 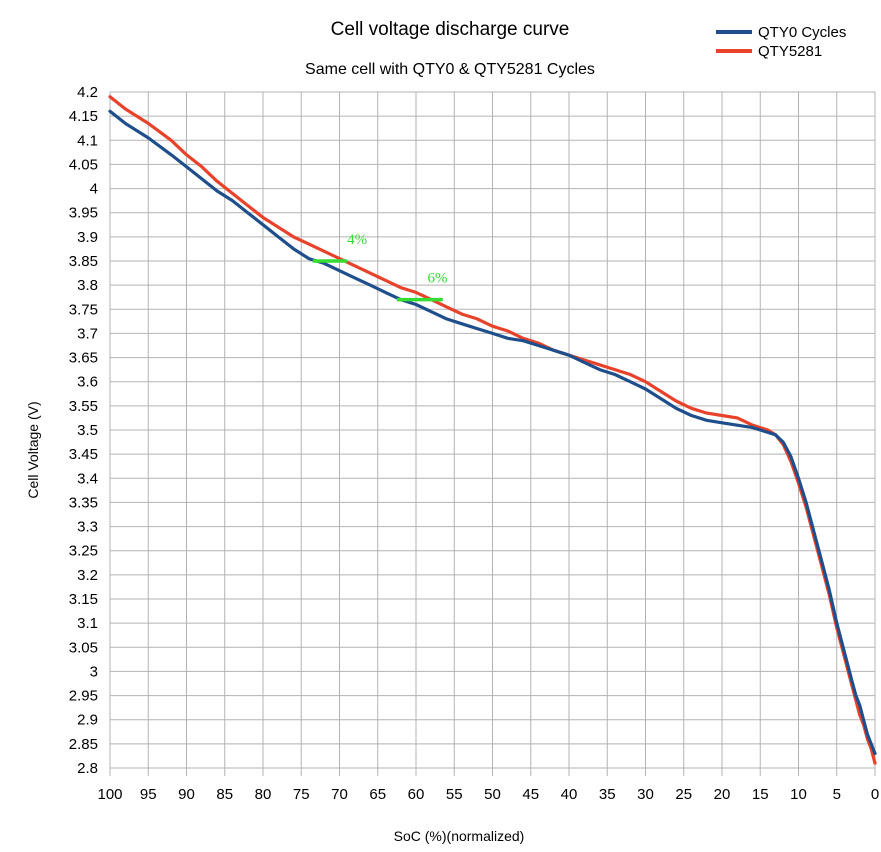 I want to click on y-tick-label: 3.5, so click(x=87, y=430).